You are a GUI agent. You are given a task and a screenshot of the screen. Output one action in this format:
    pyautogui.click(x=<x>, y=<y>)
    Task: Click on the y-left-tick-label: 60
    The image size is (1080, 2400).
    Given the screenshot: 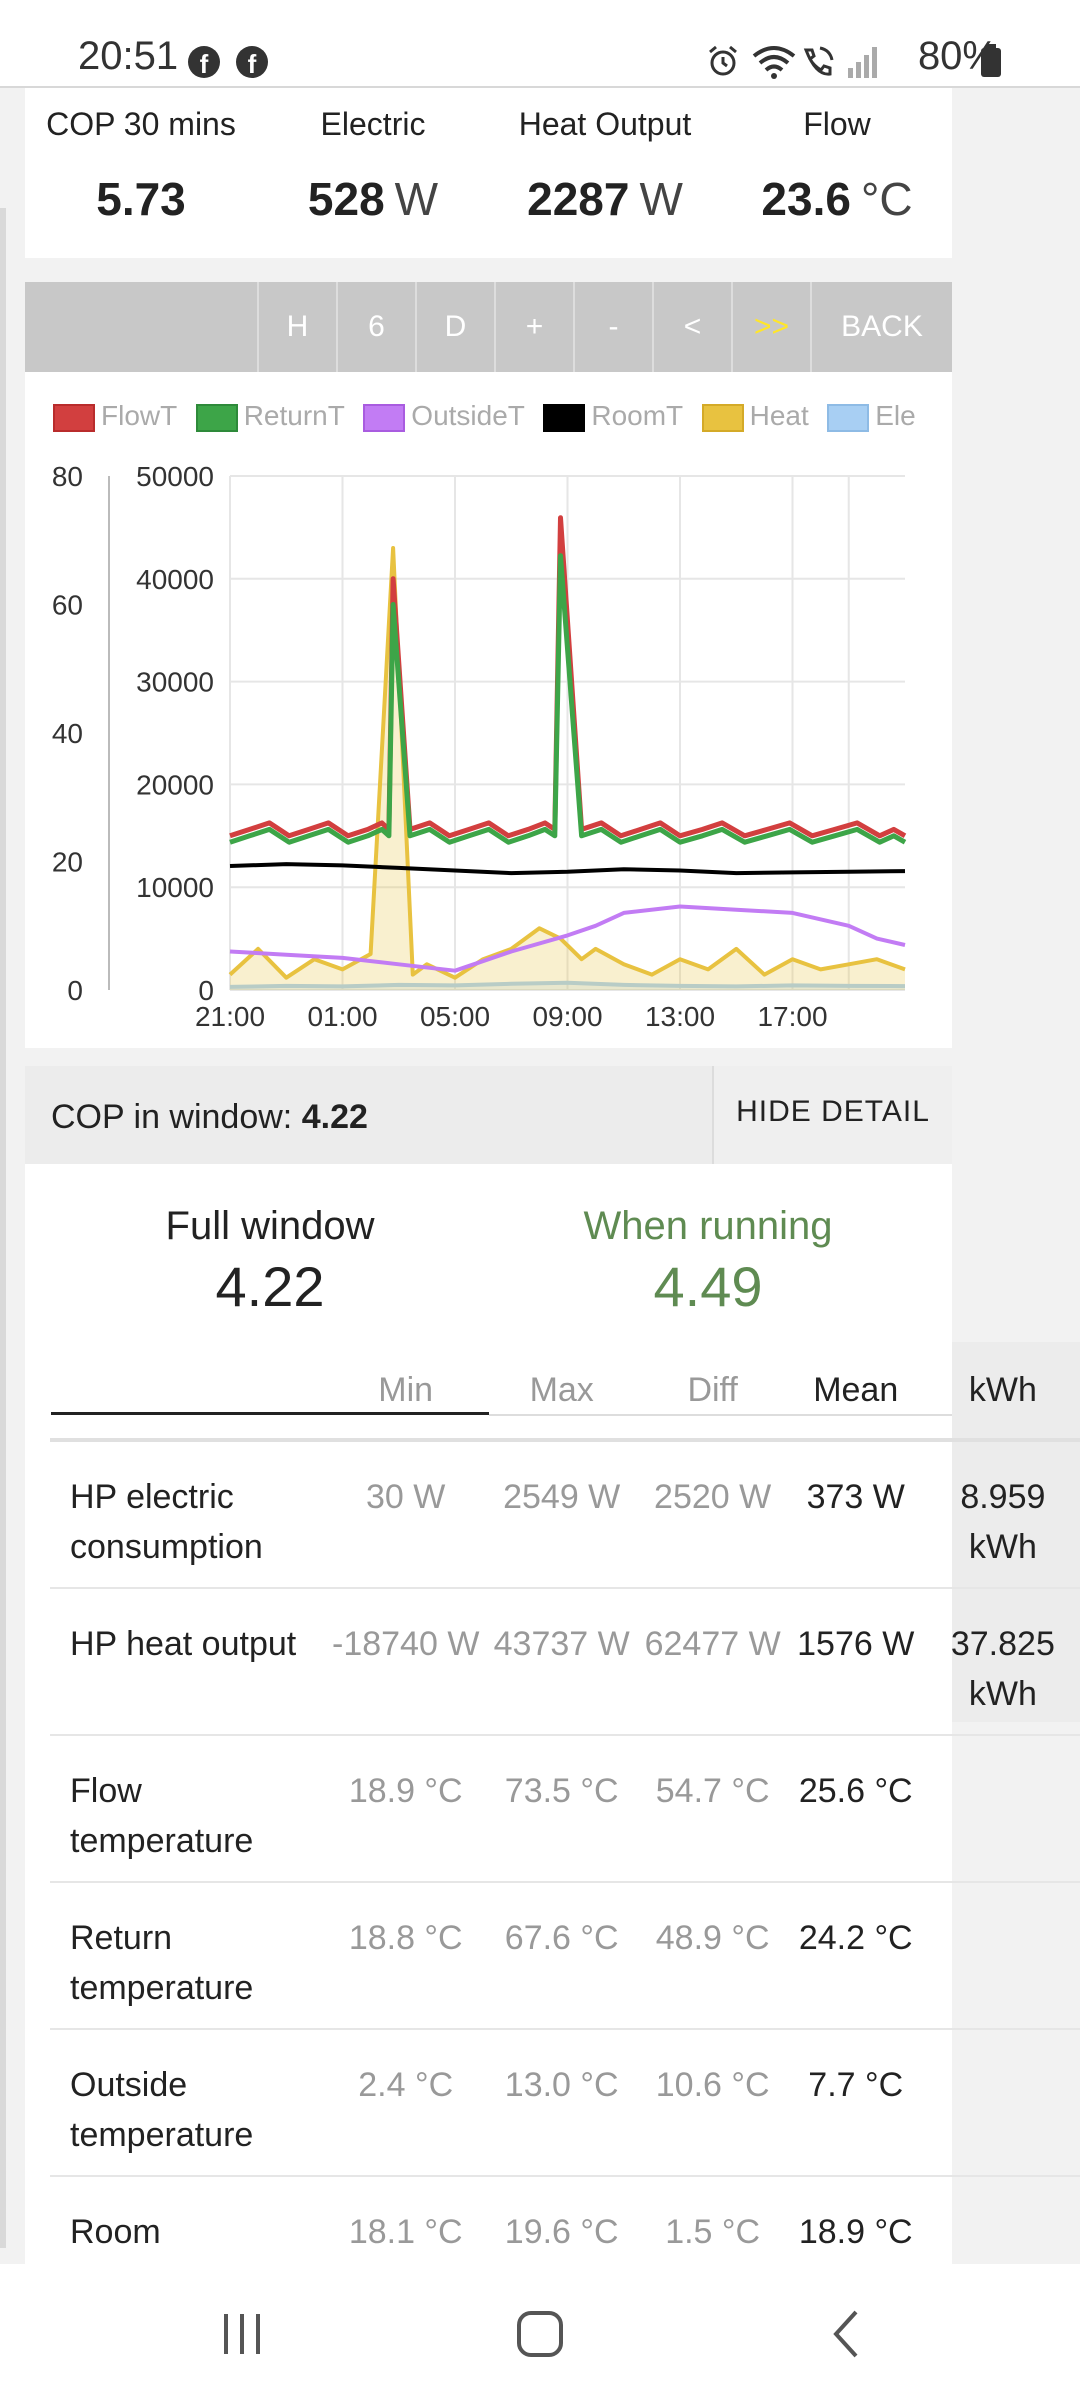 What is the action you would take?
    pyautogui.click(x=67, y=605)
    